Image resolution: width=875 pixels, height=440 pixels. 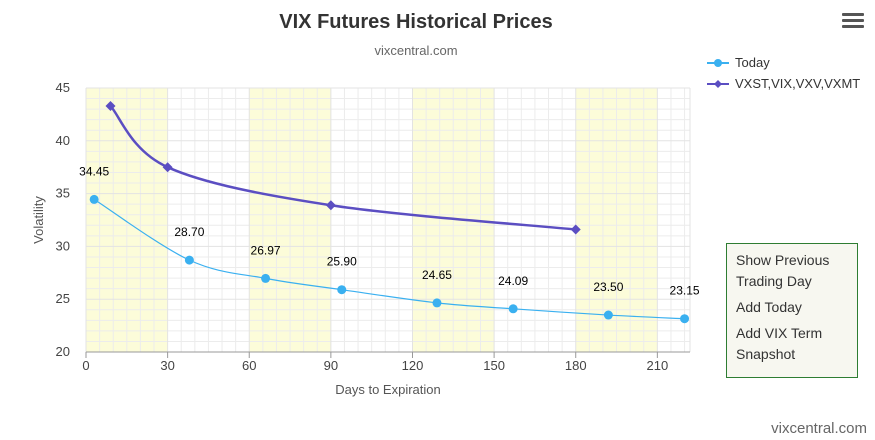 What do you see at coordinates (769, 307) in the screenshot?
I see `add-today-button: Add Today` at bounding box center [769, 307].